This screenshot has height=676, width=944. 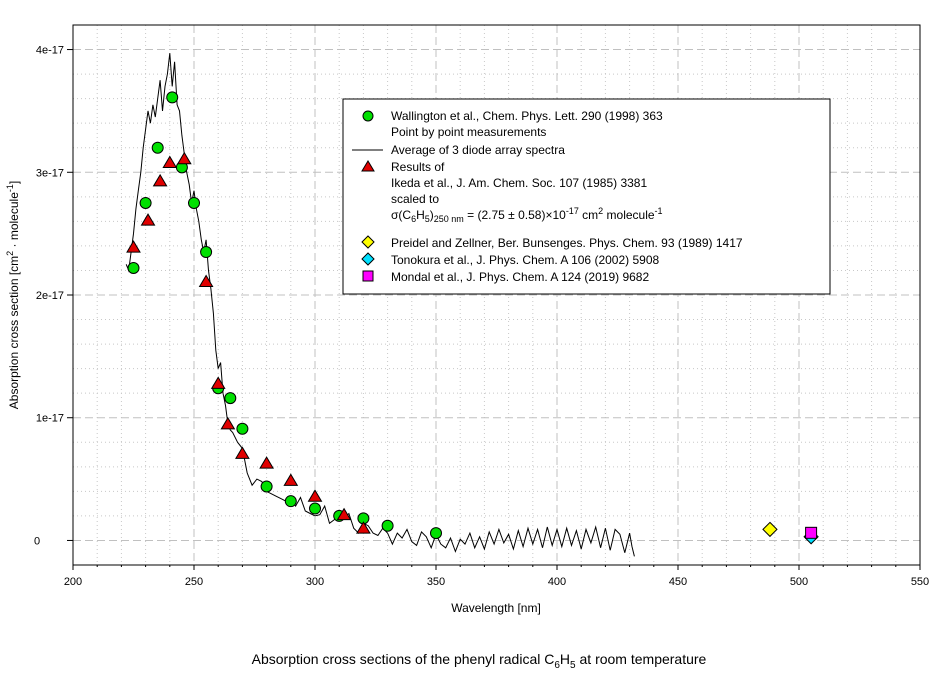 I want to click on marker-square-point, so click(x=811, y=532).